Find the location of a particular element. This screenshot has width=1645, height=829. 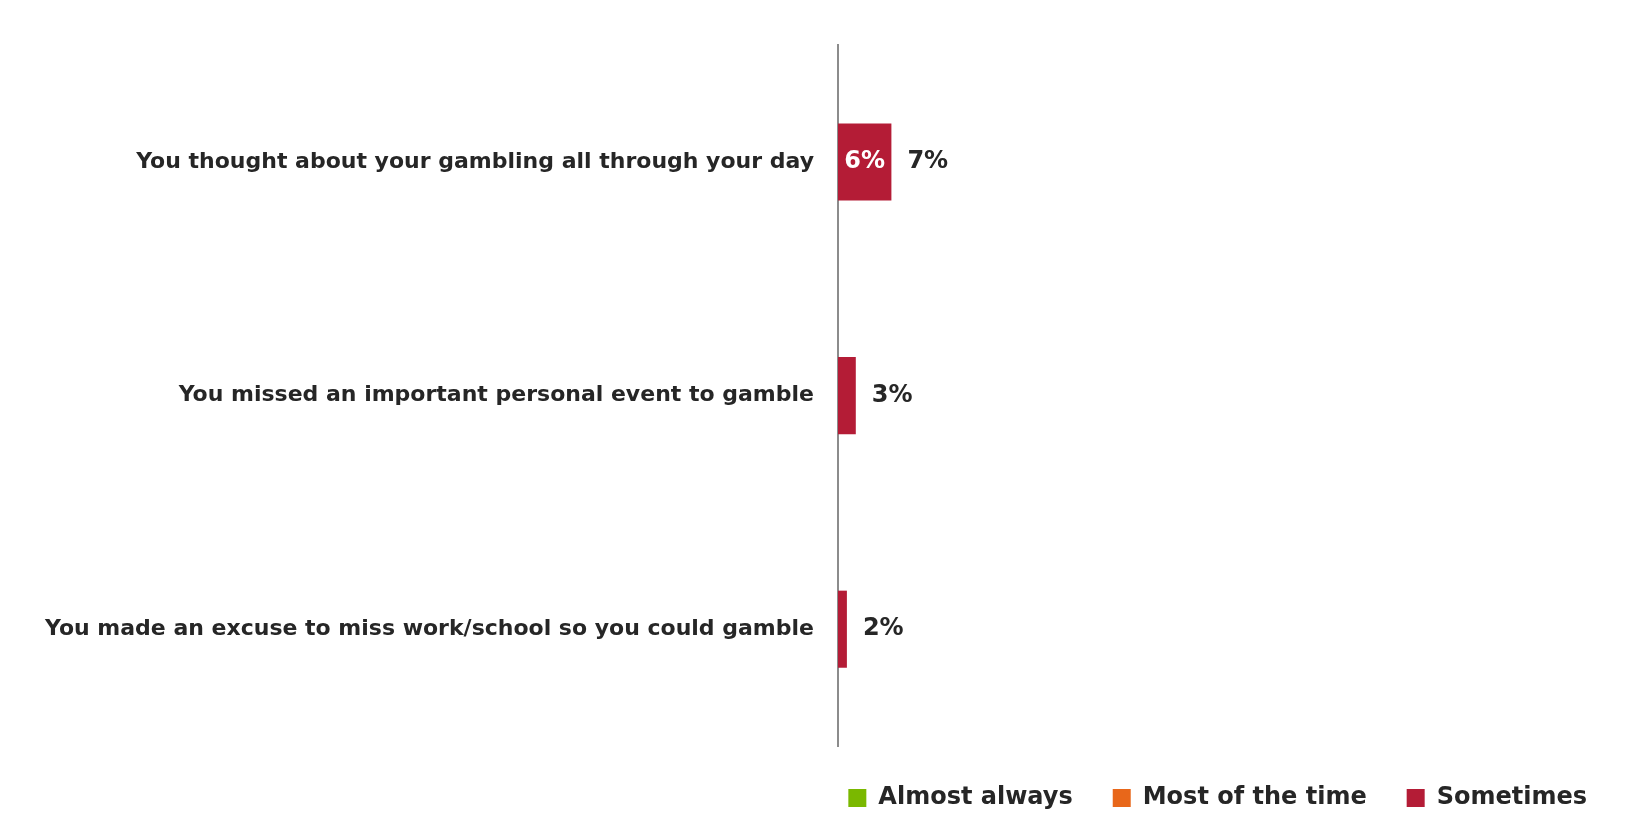

legend-label: Most of the time is located at coordinates (1254, 796).